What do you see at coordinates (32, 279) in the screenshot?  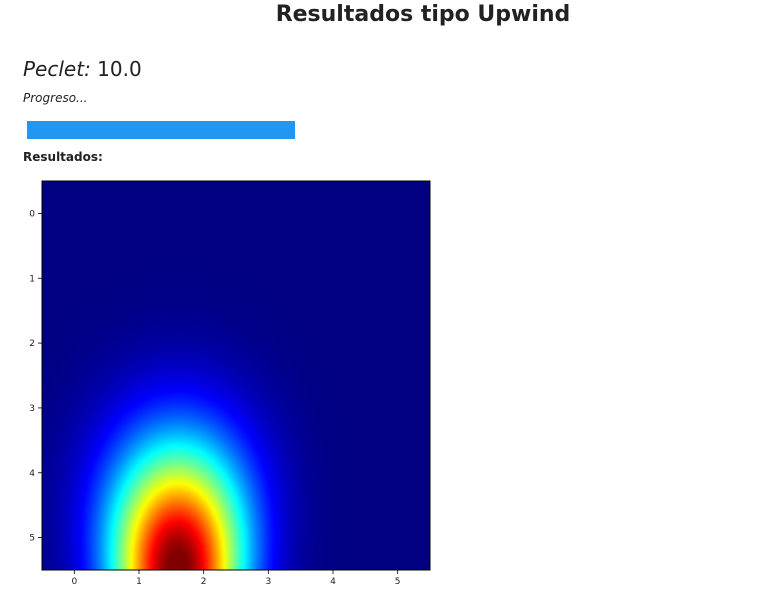 I see `y-tick-label: 1` at bounding box center [32, 279].